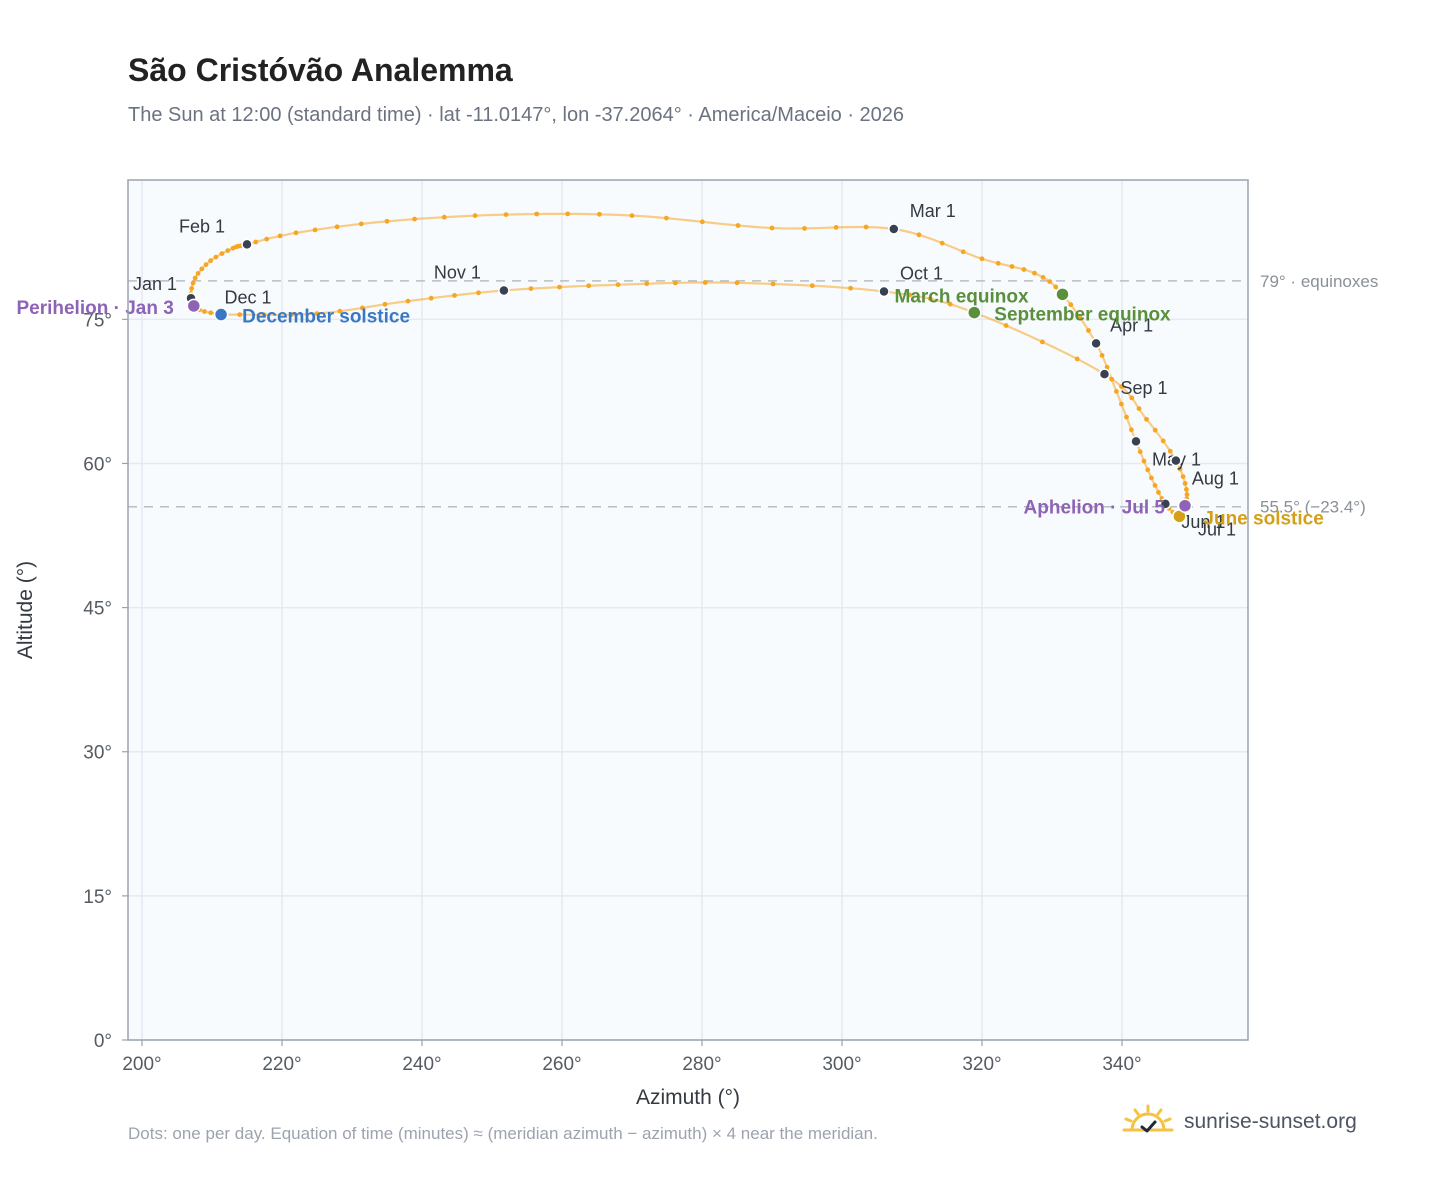  I want to click on month-label: Aug 1, so click(1215, 479).